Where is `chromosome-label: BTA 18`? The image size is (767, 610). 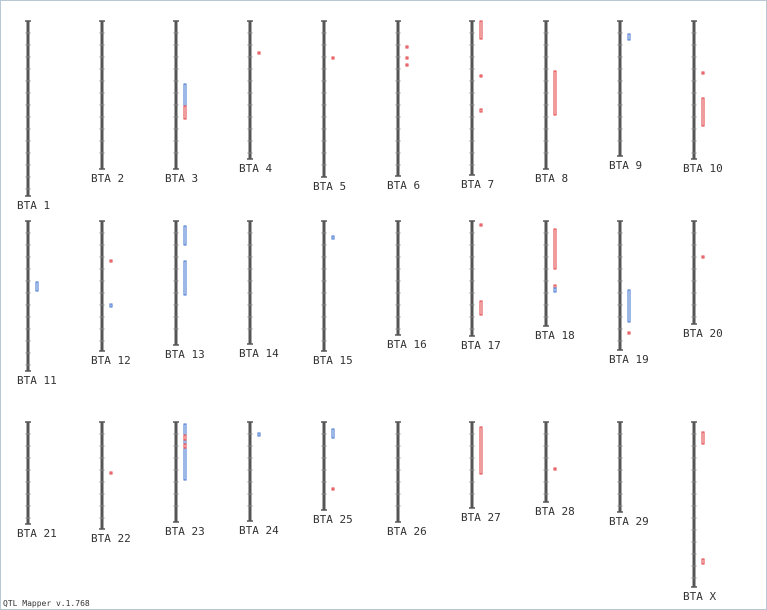 chromosome-label: BTA 18 is located at coordinates (555, 335).